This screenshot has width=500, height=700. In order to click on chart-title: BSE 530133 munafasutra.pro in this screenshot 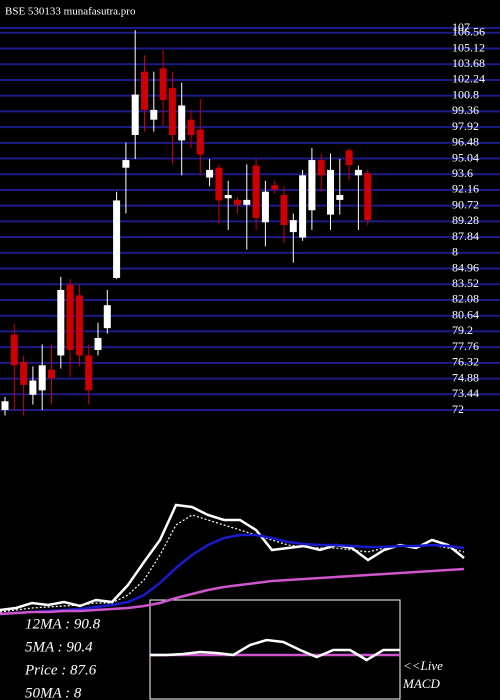, I will do `click(70, 12)`.